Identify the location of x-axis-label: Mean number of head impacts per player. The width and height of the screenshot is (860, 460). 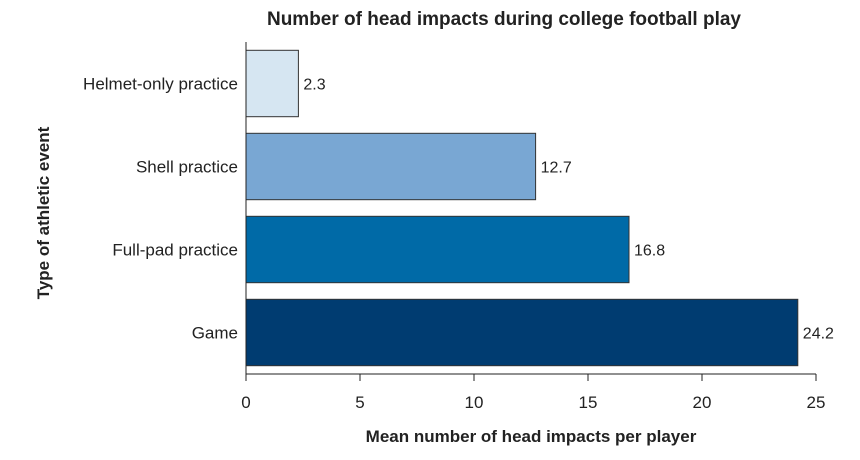
(531, 436).